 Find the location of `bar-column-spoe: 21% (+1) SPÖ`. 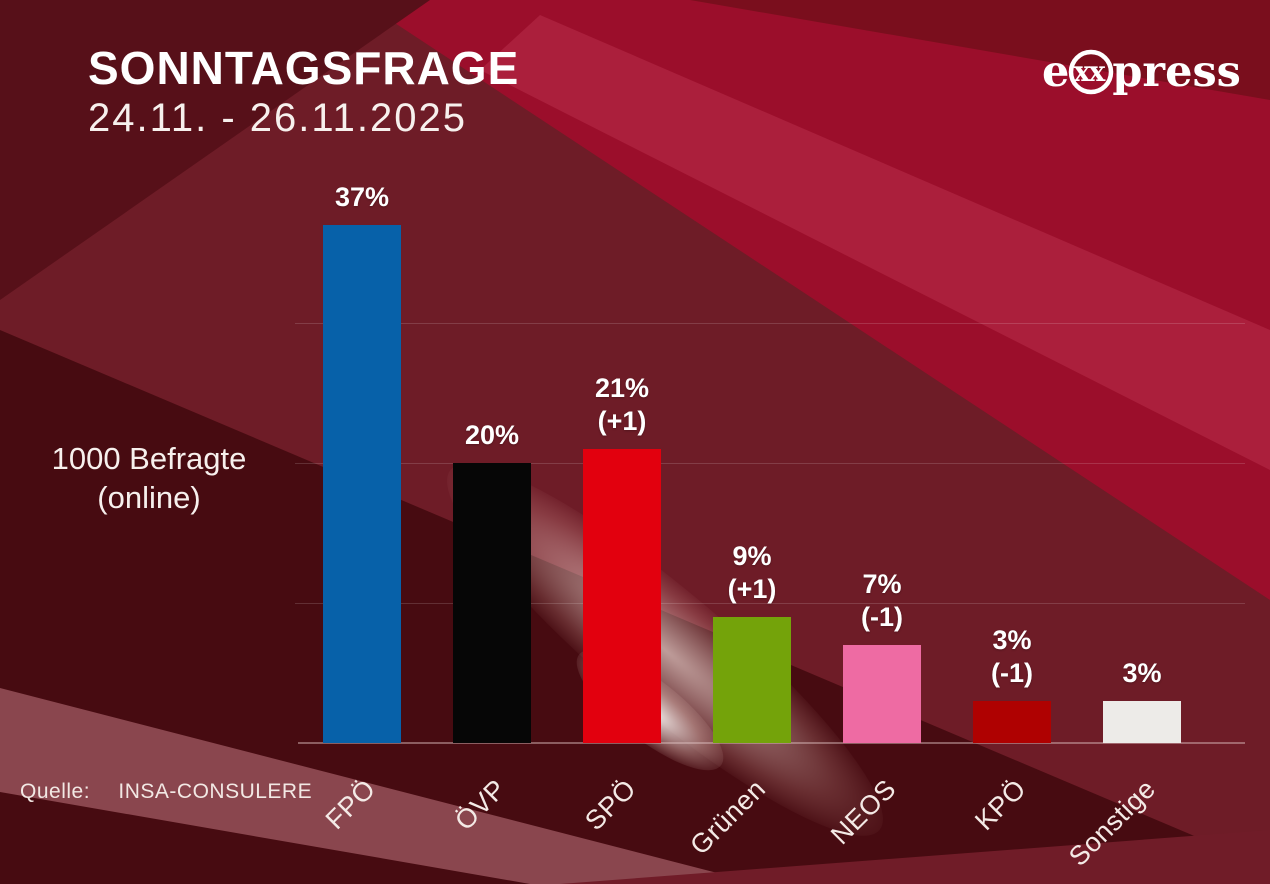

bar-column-spoe: 21% (+1) SPÖ is located at coordinates (620, 604).